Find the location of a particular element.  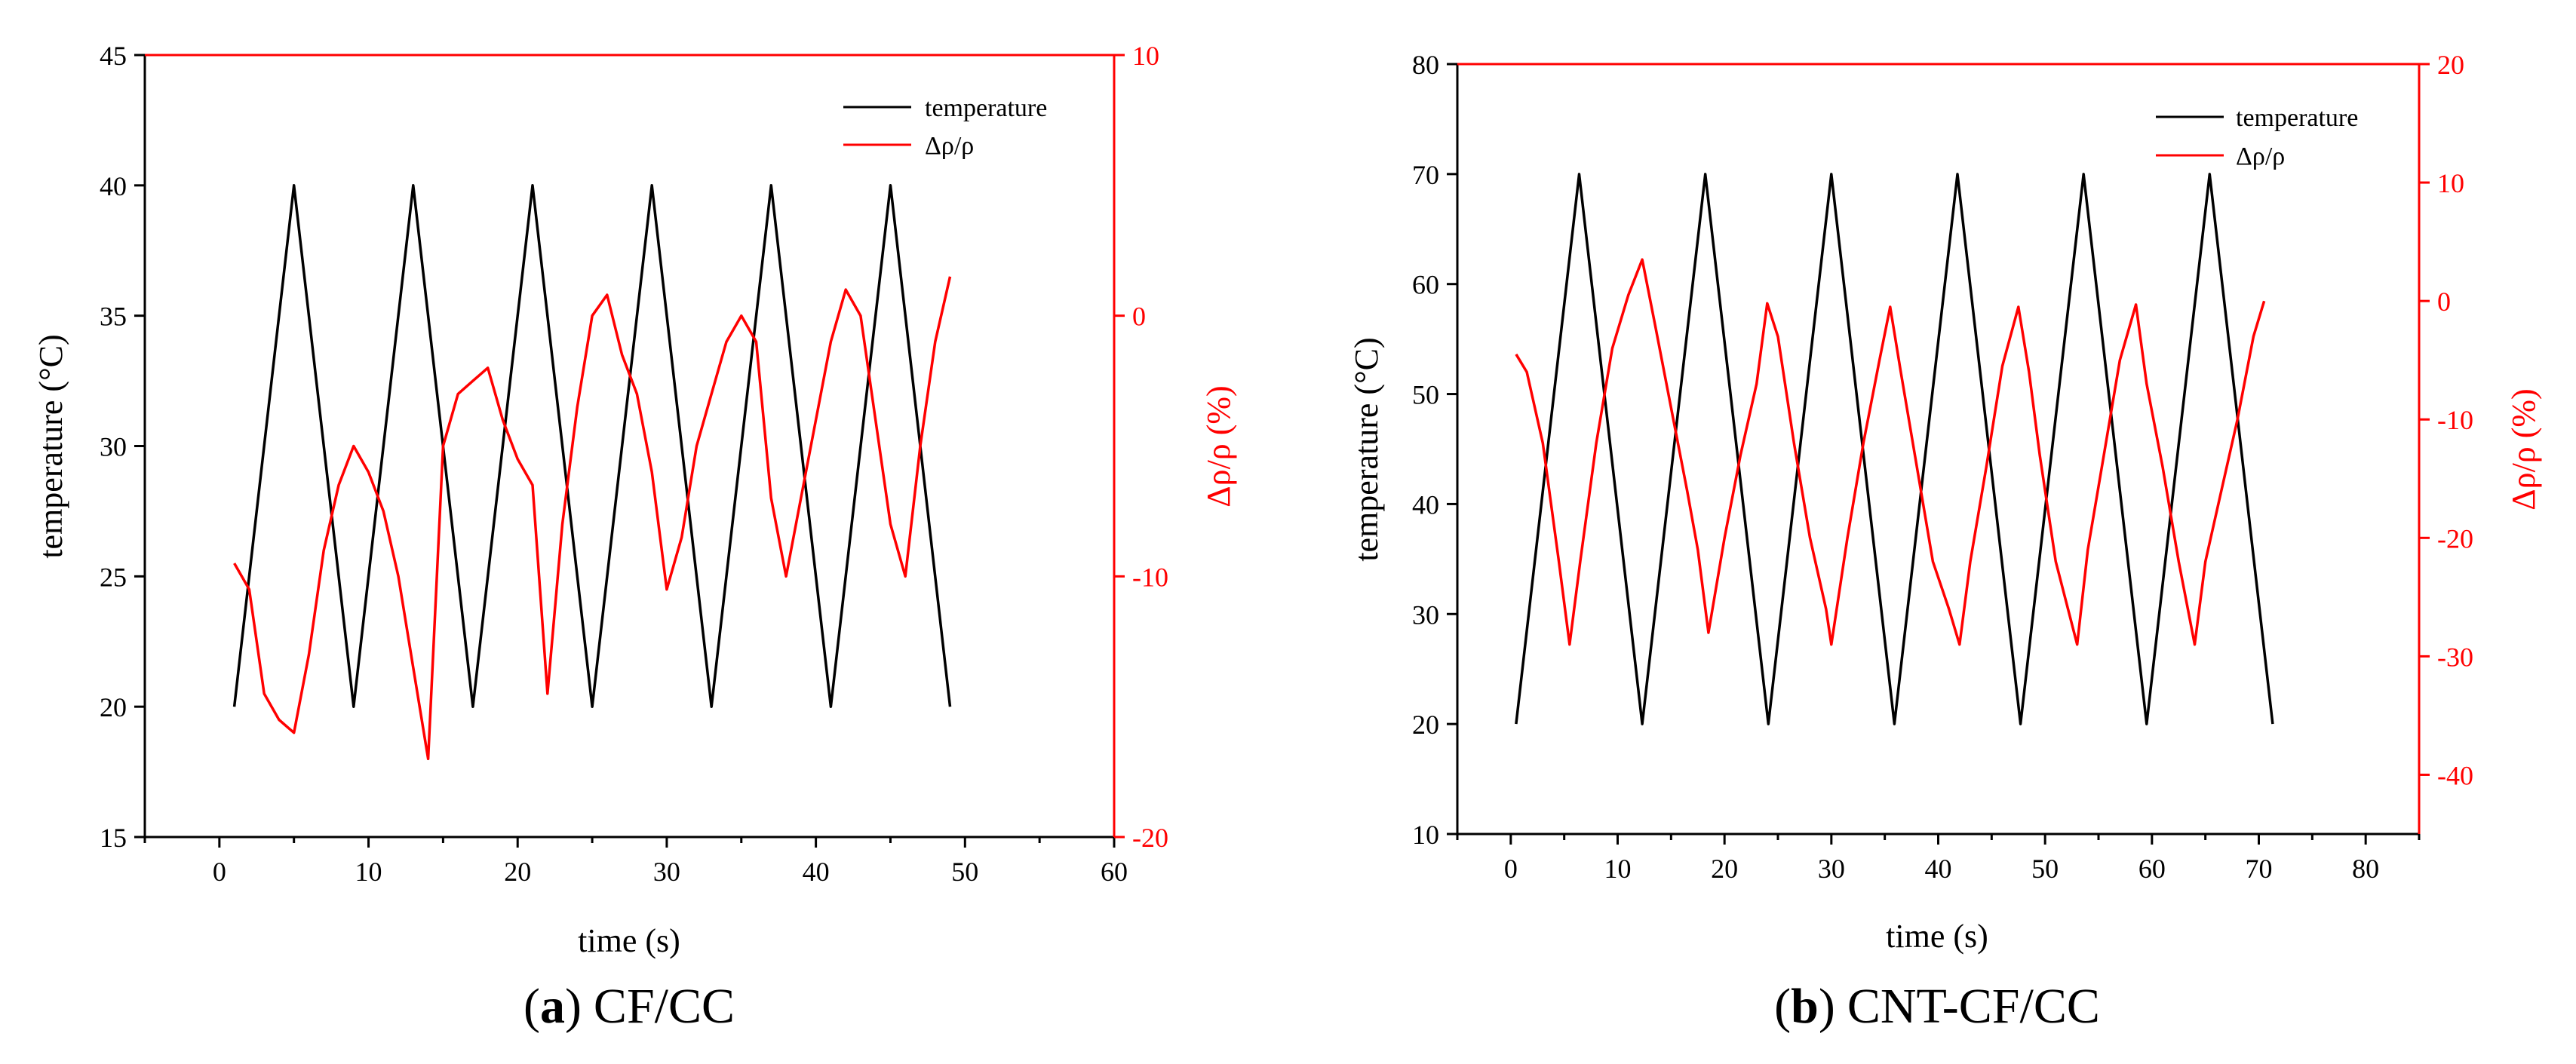

panel-a-x-tick-label: 30 is located at coordinates (666, 872).